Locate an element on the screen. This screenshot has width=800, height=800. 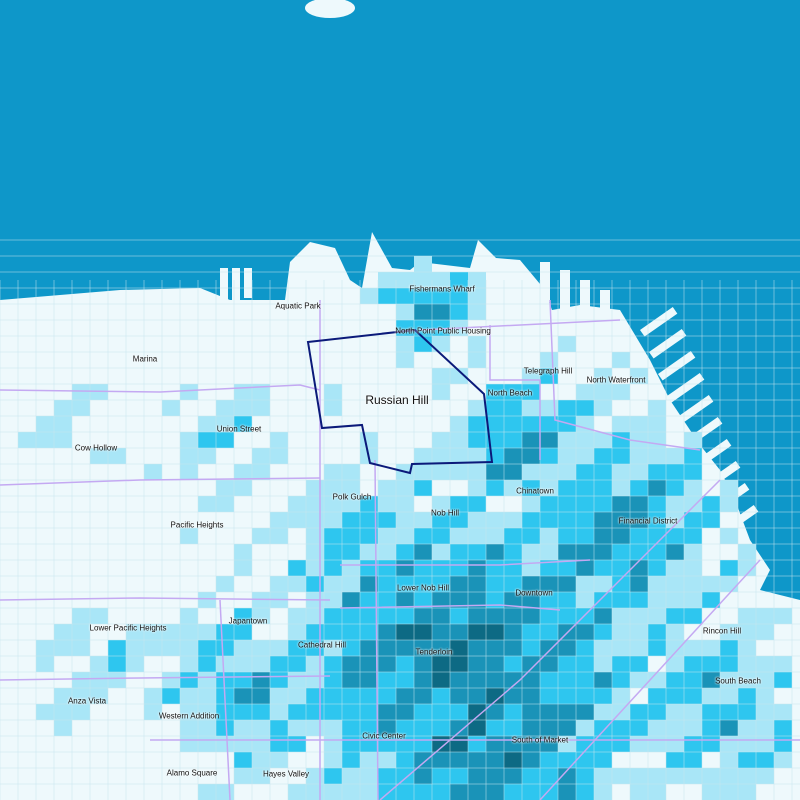
pier is located at coordinates (740, 520).